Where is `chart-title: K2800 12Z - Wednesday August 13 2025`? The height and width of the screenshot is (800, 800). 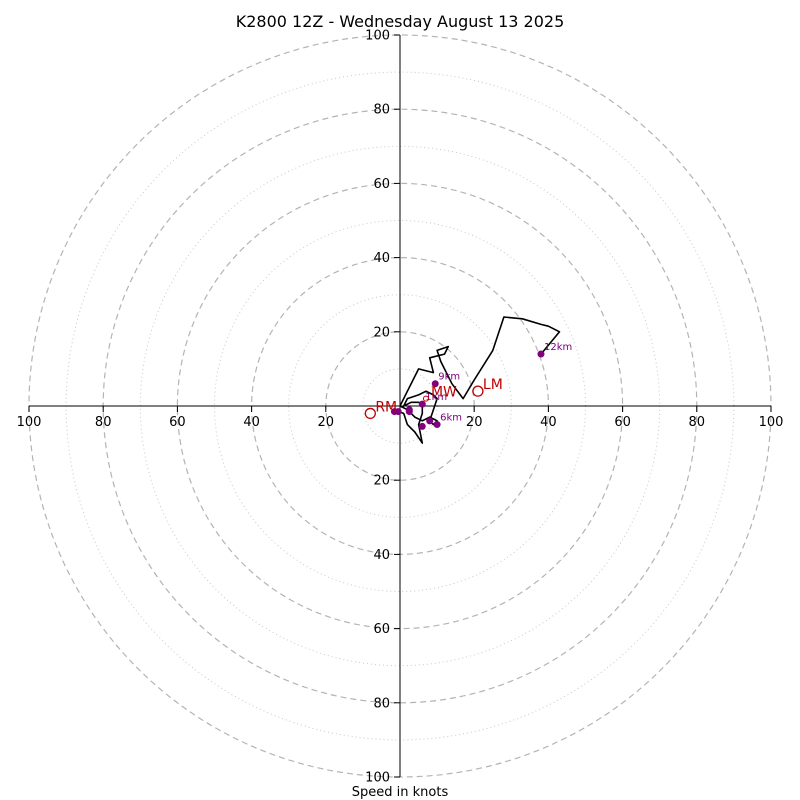 chart-title: K2800 12Z - Wednesday August 13 2025 is located at coordinates (400, 21).